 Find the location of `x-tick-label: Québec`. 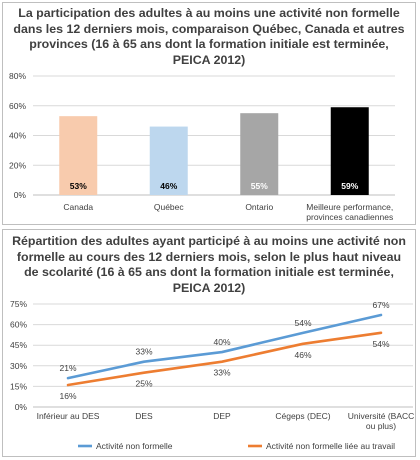

x-tick-label: Québec is located at coordinates (169, 207).